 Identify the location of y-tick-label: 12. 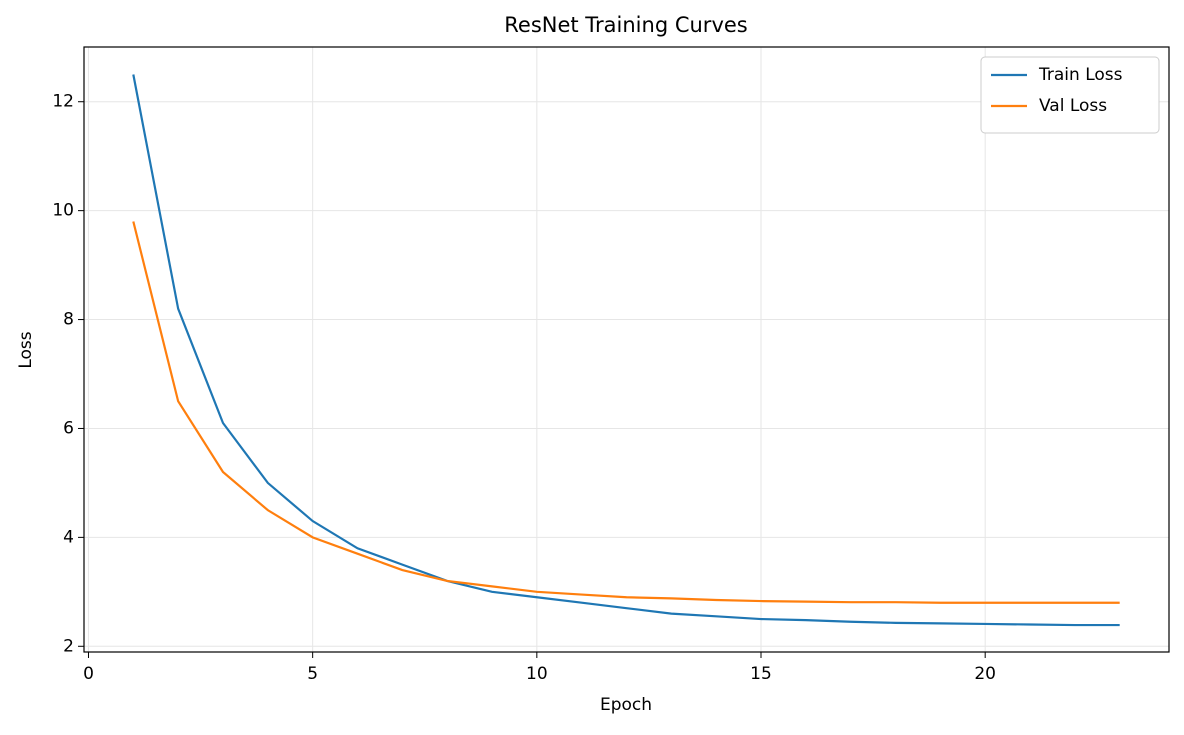
(63, 102).